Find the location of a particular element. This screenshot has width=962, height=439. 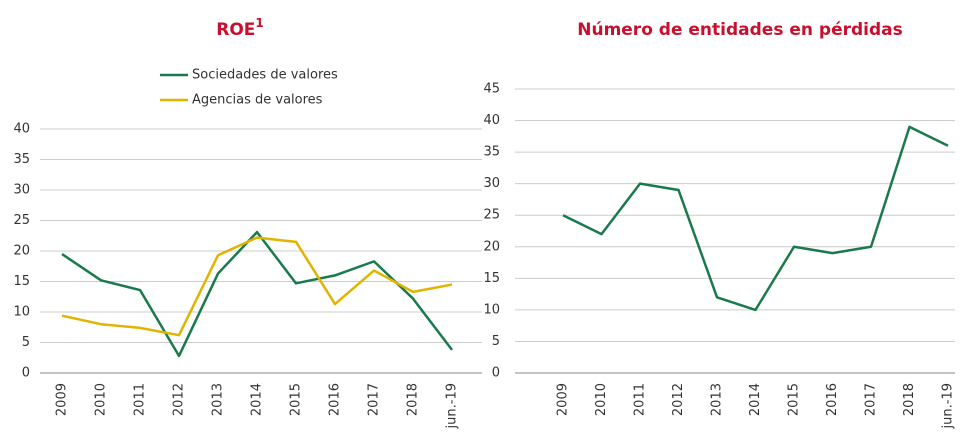

chart-title: ROE1 is located at coordinates (240, 28).